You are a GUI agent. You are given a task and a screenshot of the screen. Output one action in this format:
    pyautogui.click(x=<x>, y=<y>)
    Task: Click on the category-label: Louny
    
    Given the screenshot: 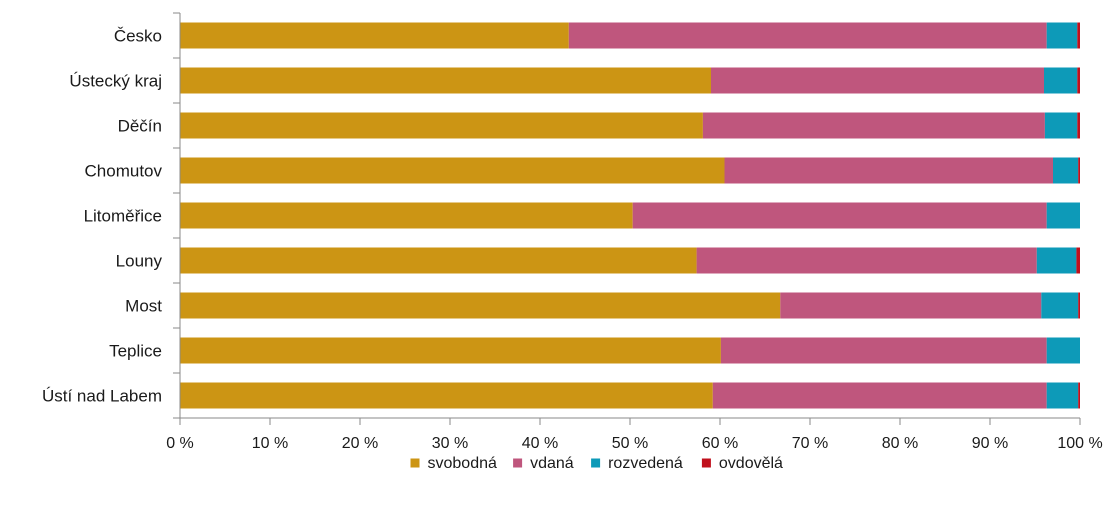 What is the action you would take?
    pyautogui.click(x=139, y=261)
    